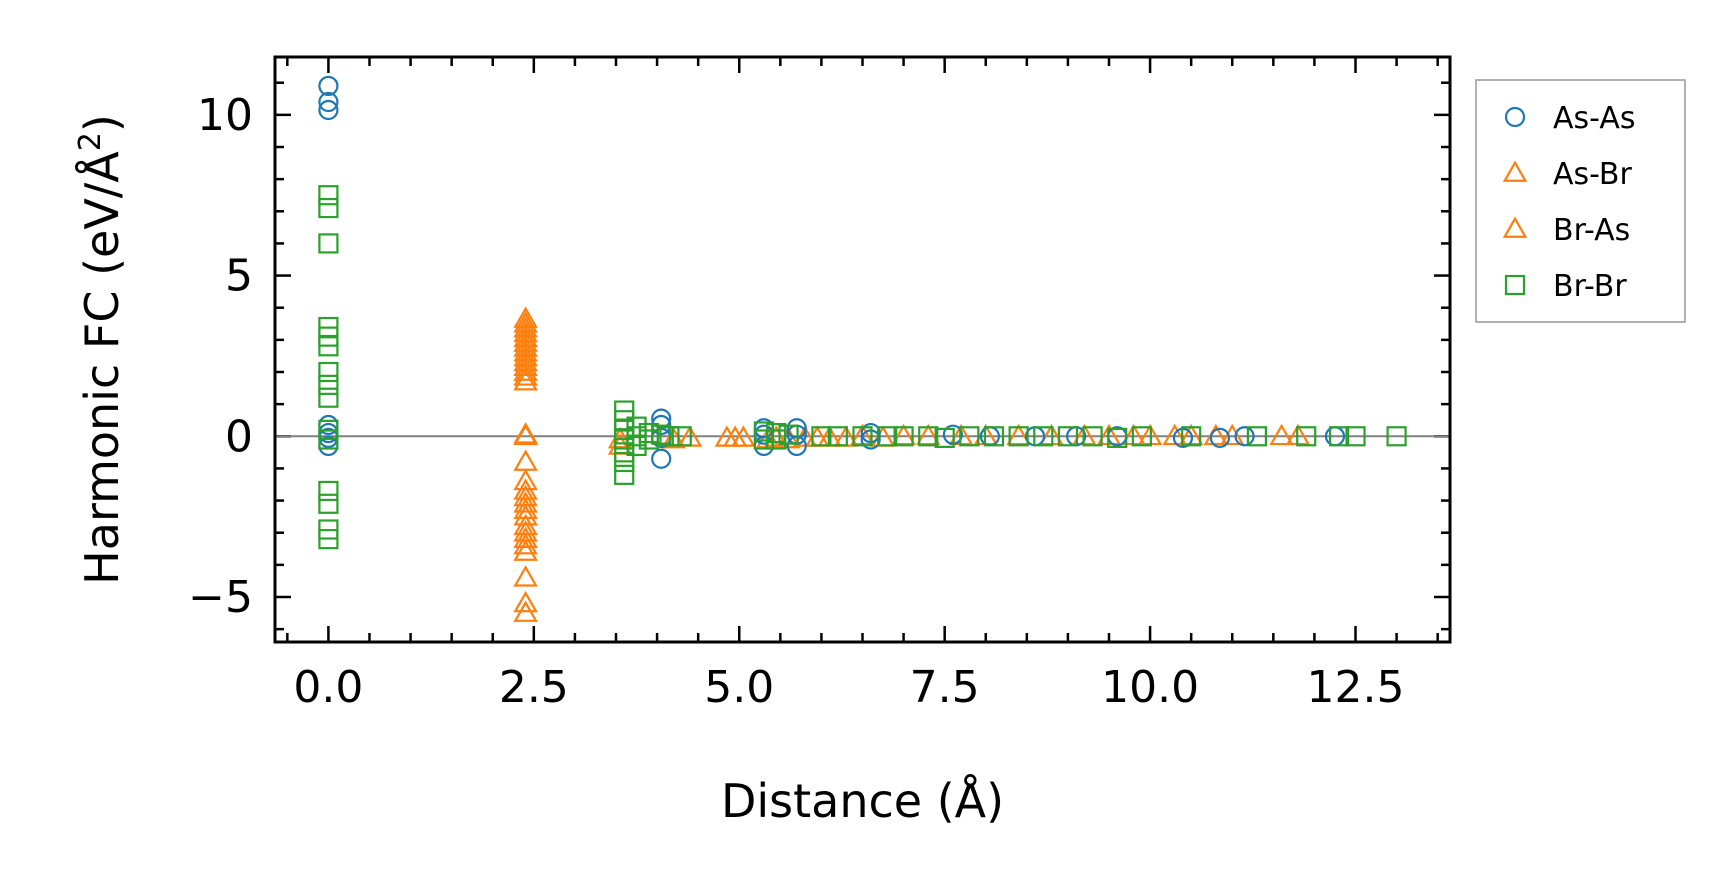 The height and width of the screenshot is (883, 1724). I want to click on y-axis-label: Harmonic FC (eV/Å2), so click(101, 349).